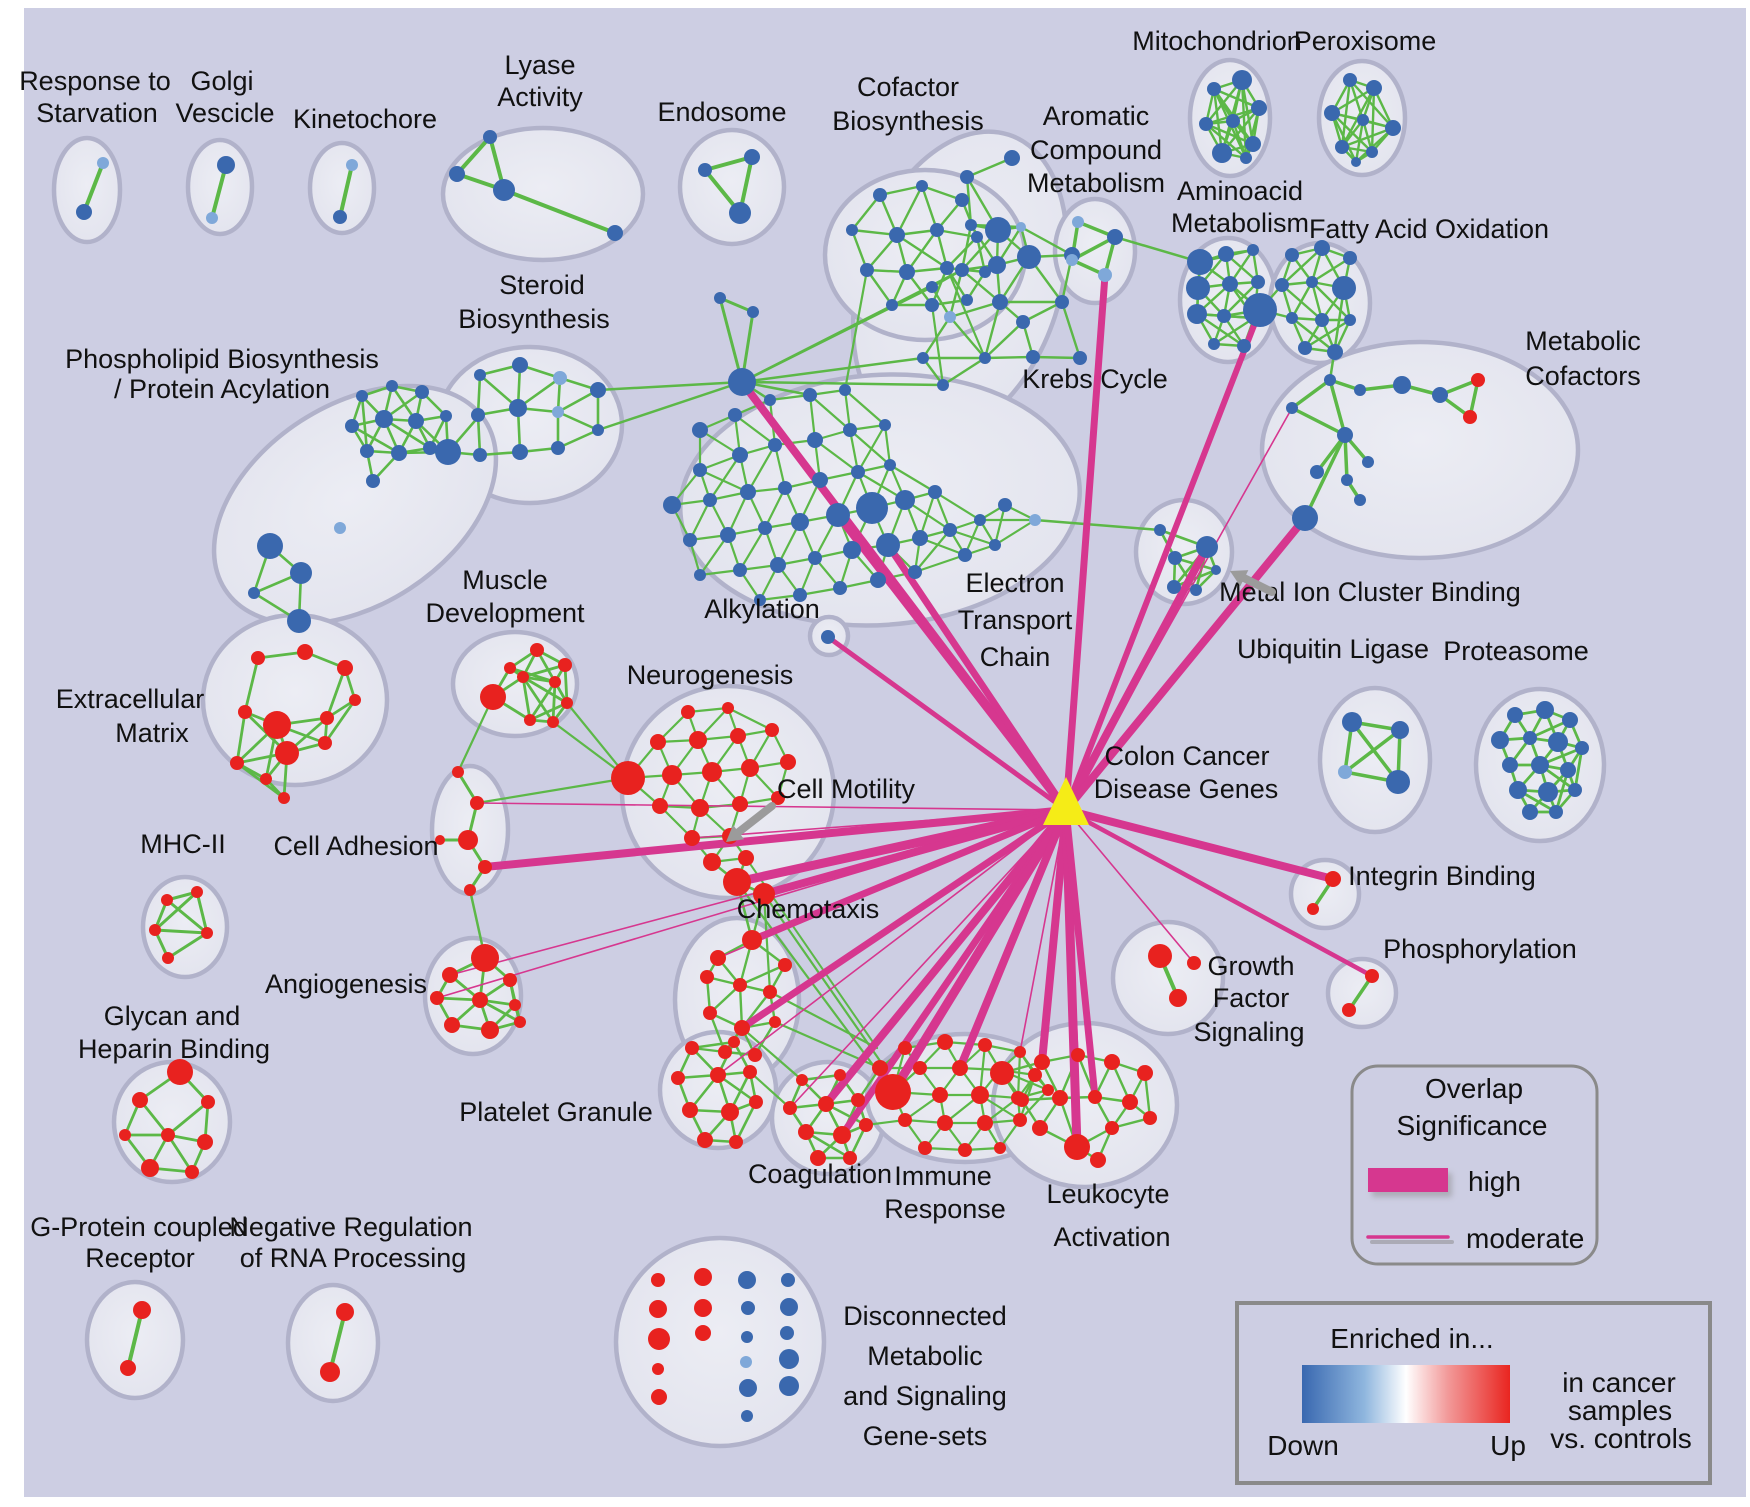  Describe the element at coordinates (925, 1356) in the screenshot. I see `cluster-label-disconnected-metabolic-and-signaling-gene-sets: Metabolic` at that location.